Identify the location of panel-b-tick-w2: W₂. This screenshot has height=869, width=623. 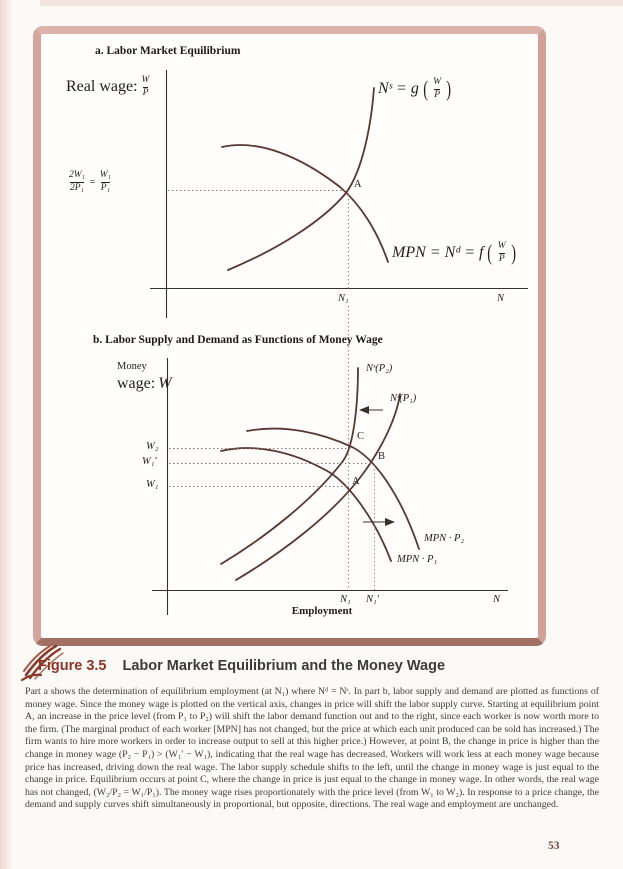
(152, 446).